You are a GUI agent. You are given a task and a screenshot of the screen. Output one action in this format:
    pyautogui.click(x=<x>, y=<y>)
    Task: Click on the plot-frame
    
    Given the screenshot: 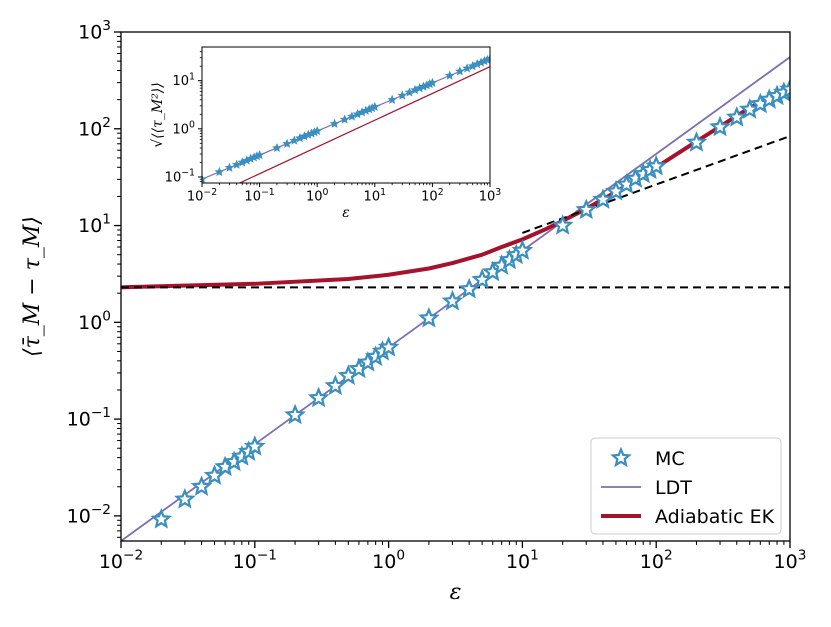 What is the action you would take?
    pyautogui.click(x=346, y=115)
    